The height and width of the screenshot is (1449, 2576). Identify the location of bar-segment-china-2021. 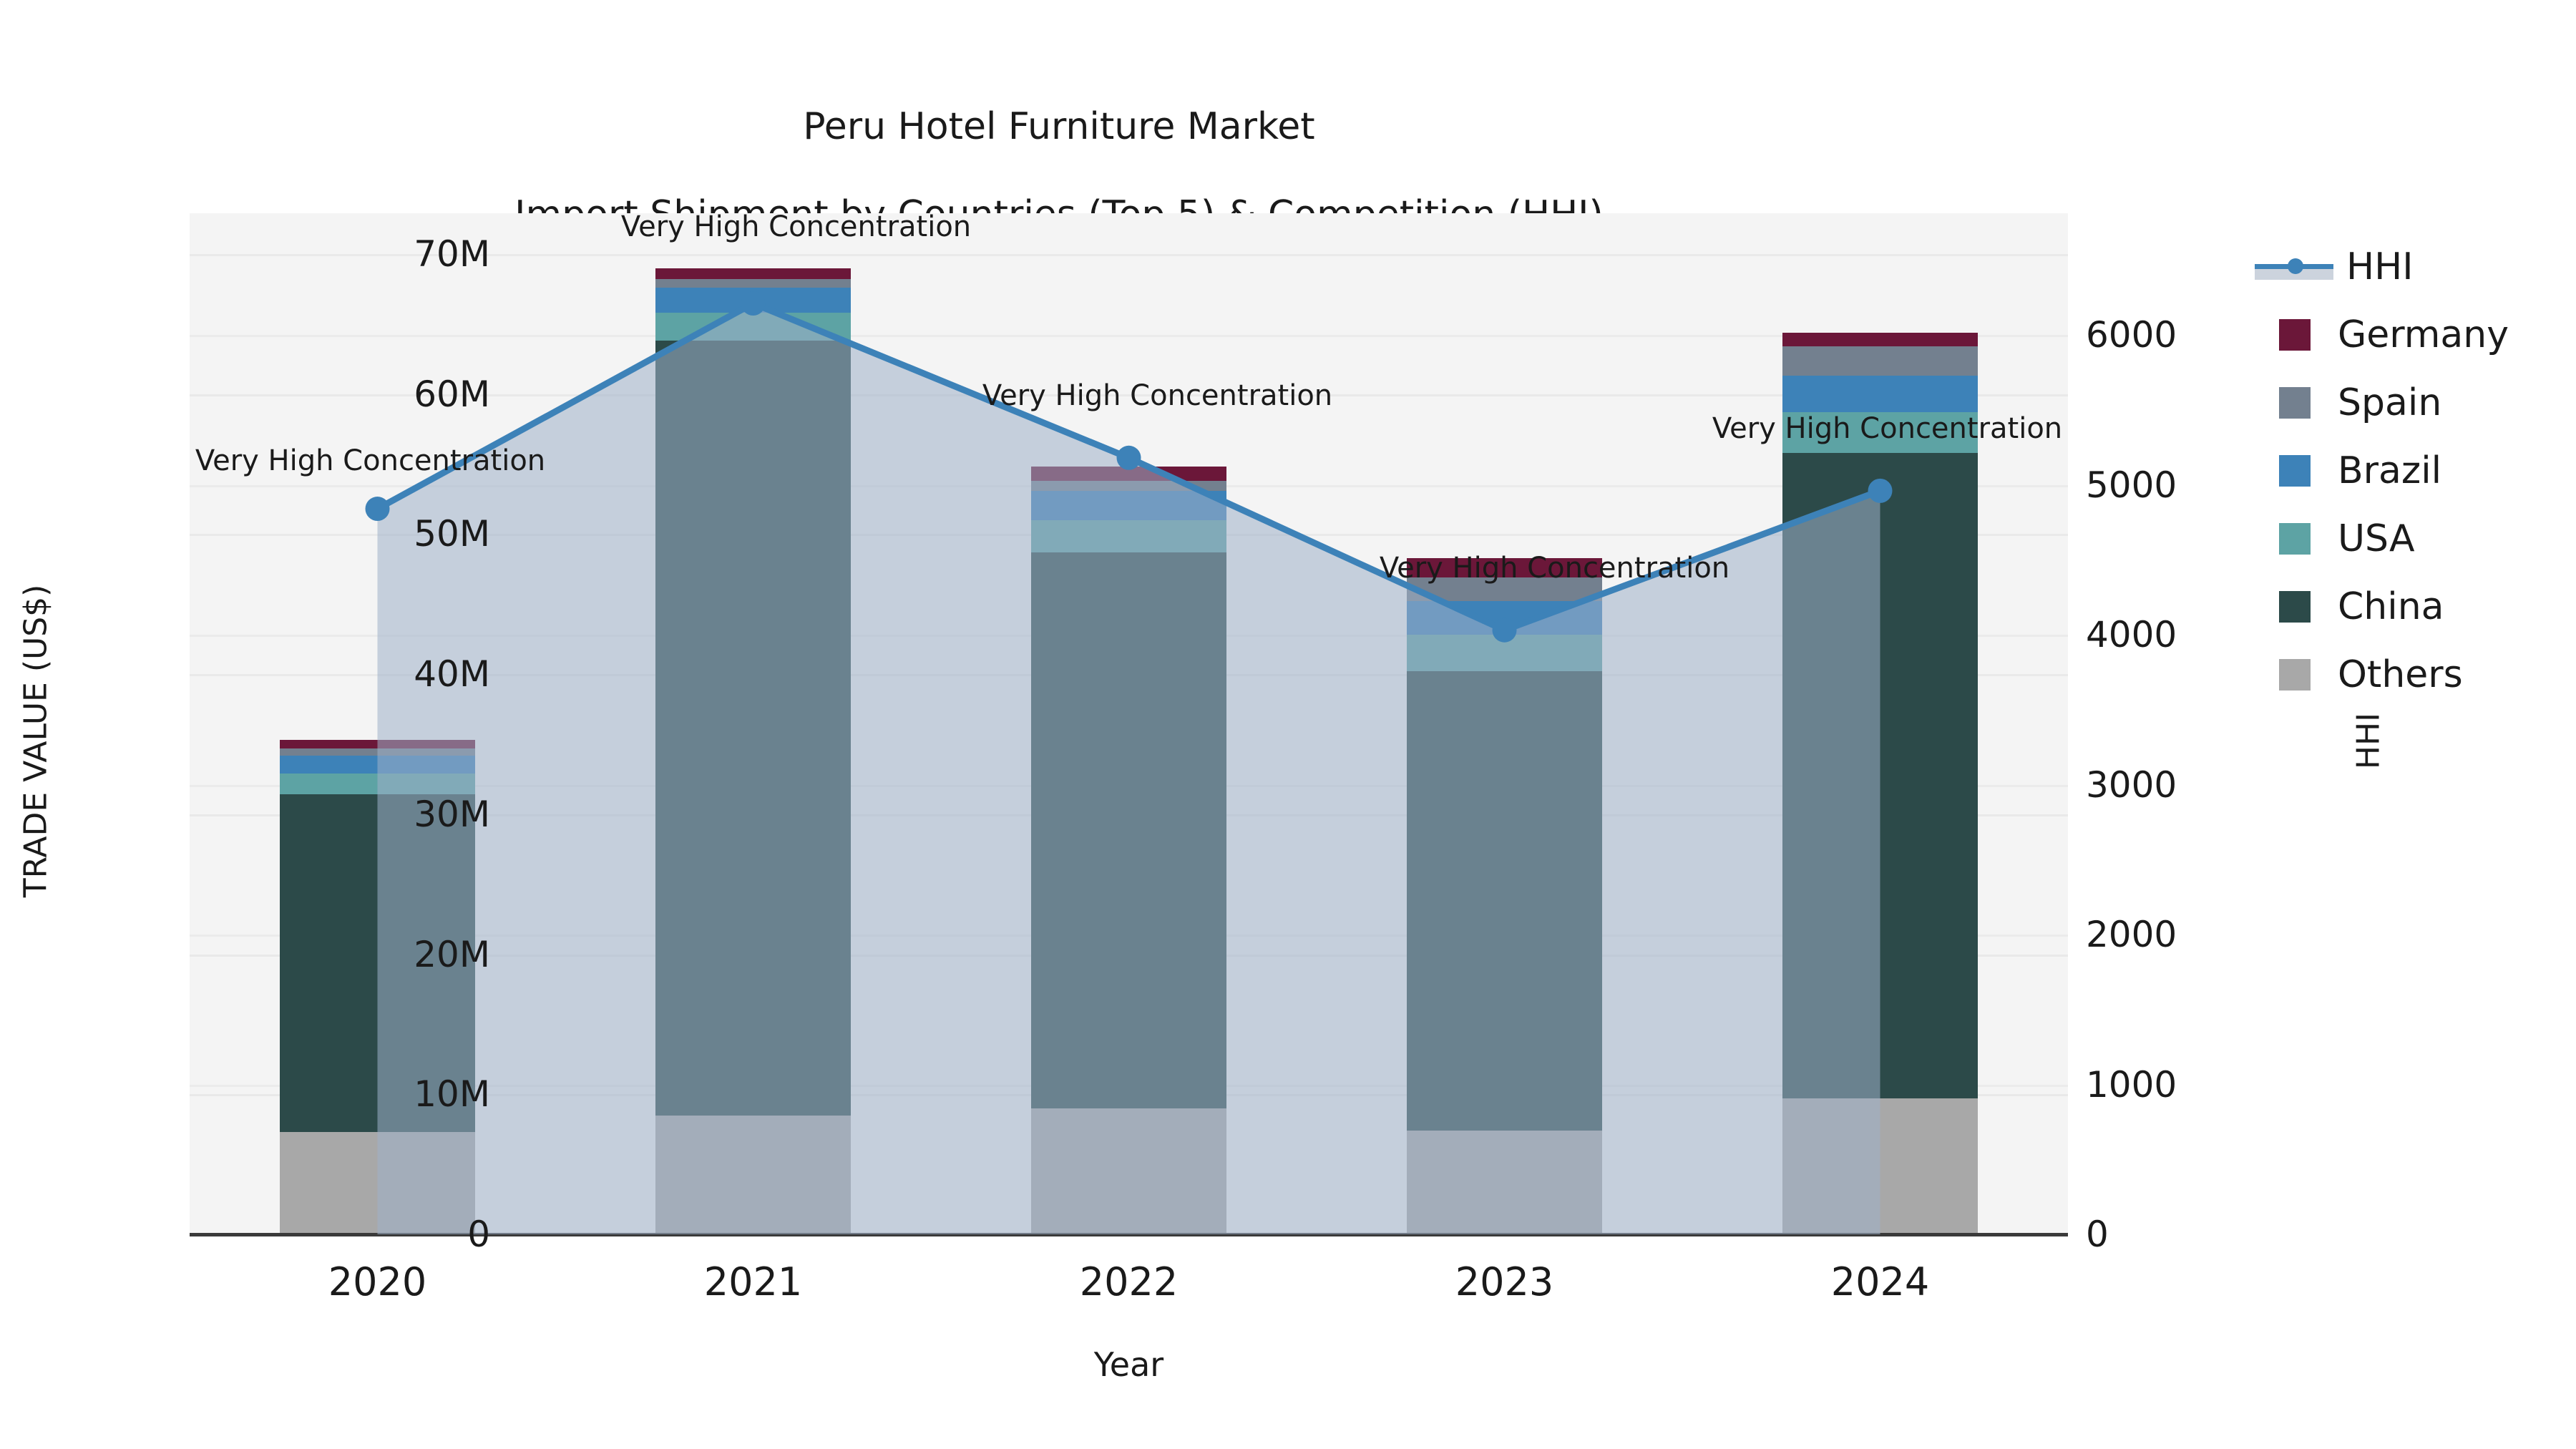
(753, 728).